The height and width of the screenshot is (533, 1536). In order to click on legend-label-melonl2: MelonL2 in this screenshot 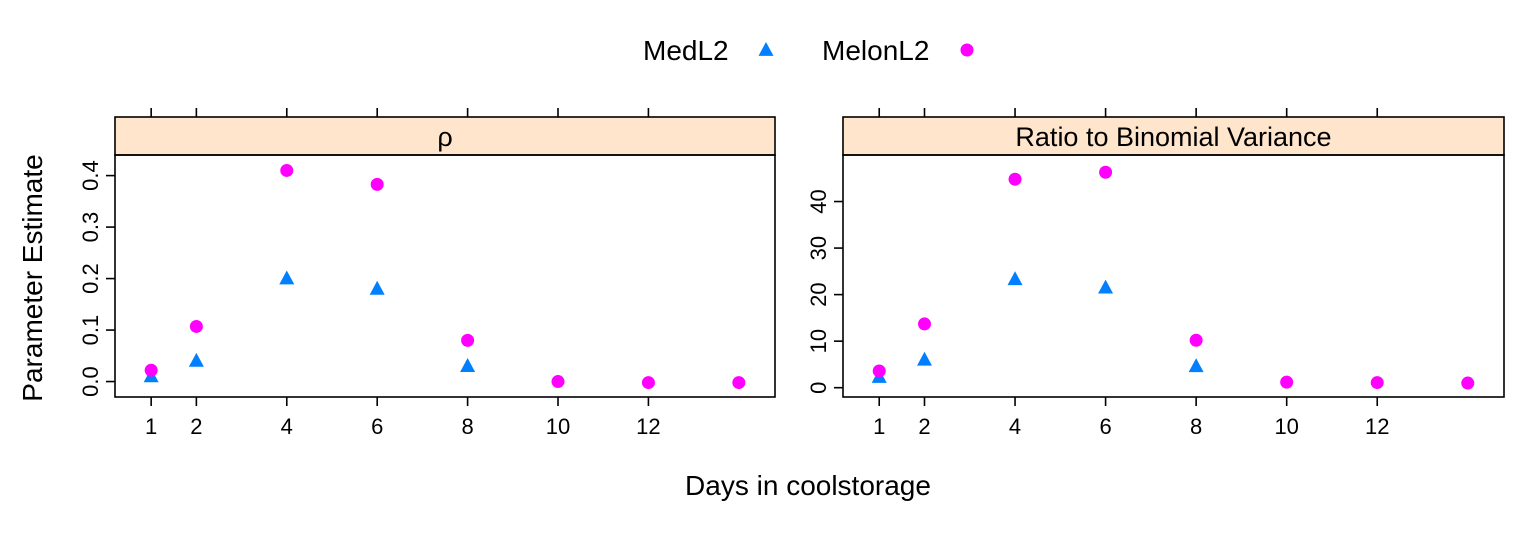, I will do `click(875, 50)`.